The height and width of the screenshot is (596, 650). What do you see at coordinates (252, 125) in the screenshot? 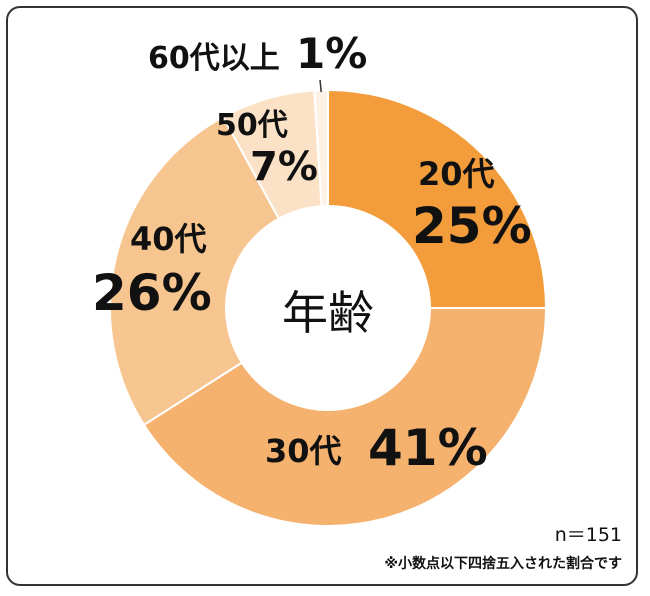
I see `slice-label-4: 50代` at bounding box center [252, 125].